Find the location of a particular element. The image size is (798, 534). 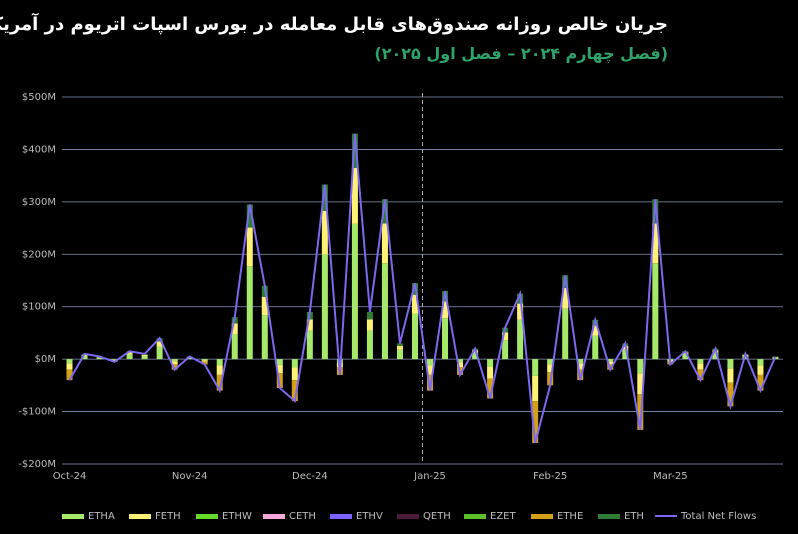

legend-label: ETHV is located at coordinates (369, 516).